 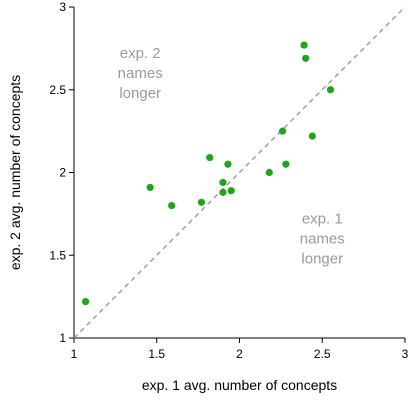 I want to click on x-tick-label: 2.5, so click(x=322, y=354).